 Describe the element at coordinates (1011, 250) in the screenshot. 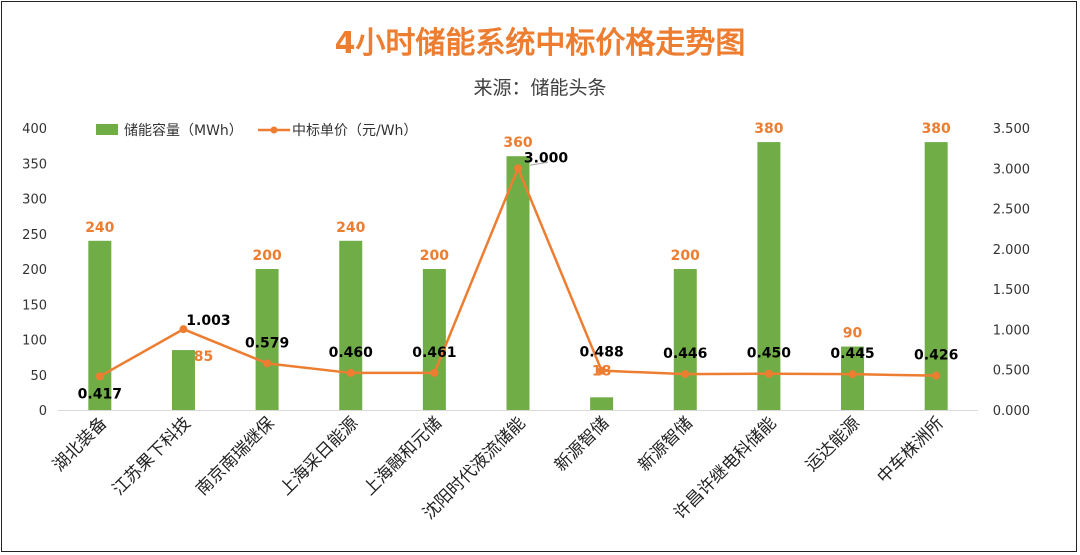

I see `y-right-tick-label: 2.000` at that location.